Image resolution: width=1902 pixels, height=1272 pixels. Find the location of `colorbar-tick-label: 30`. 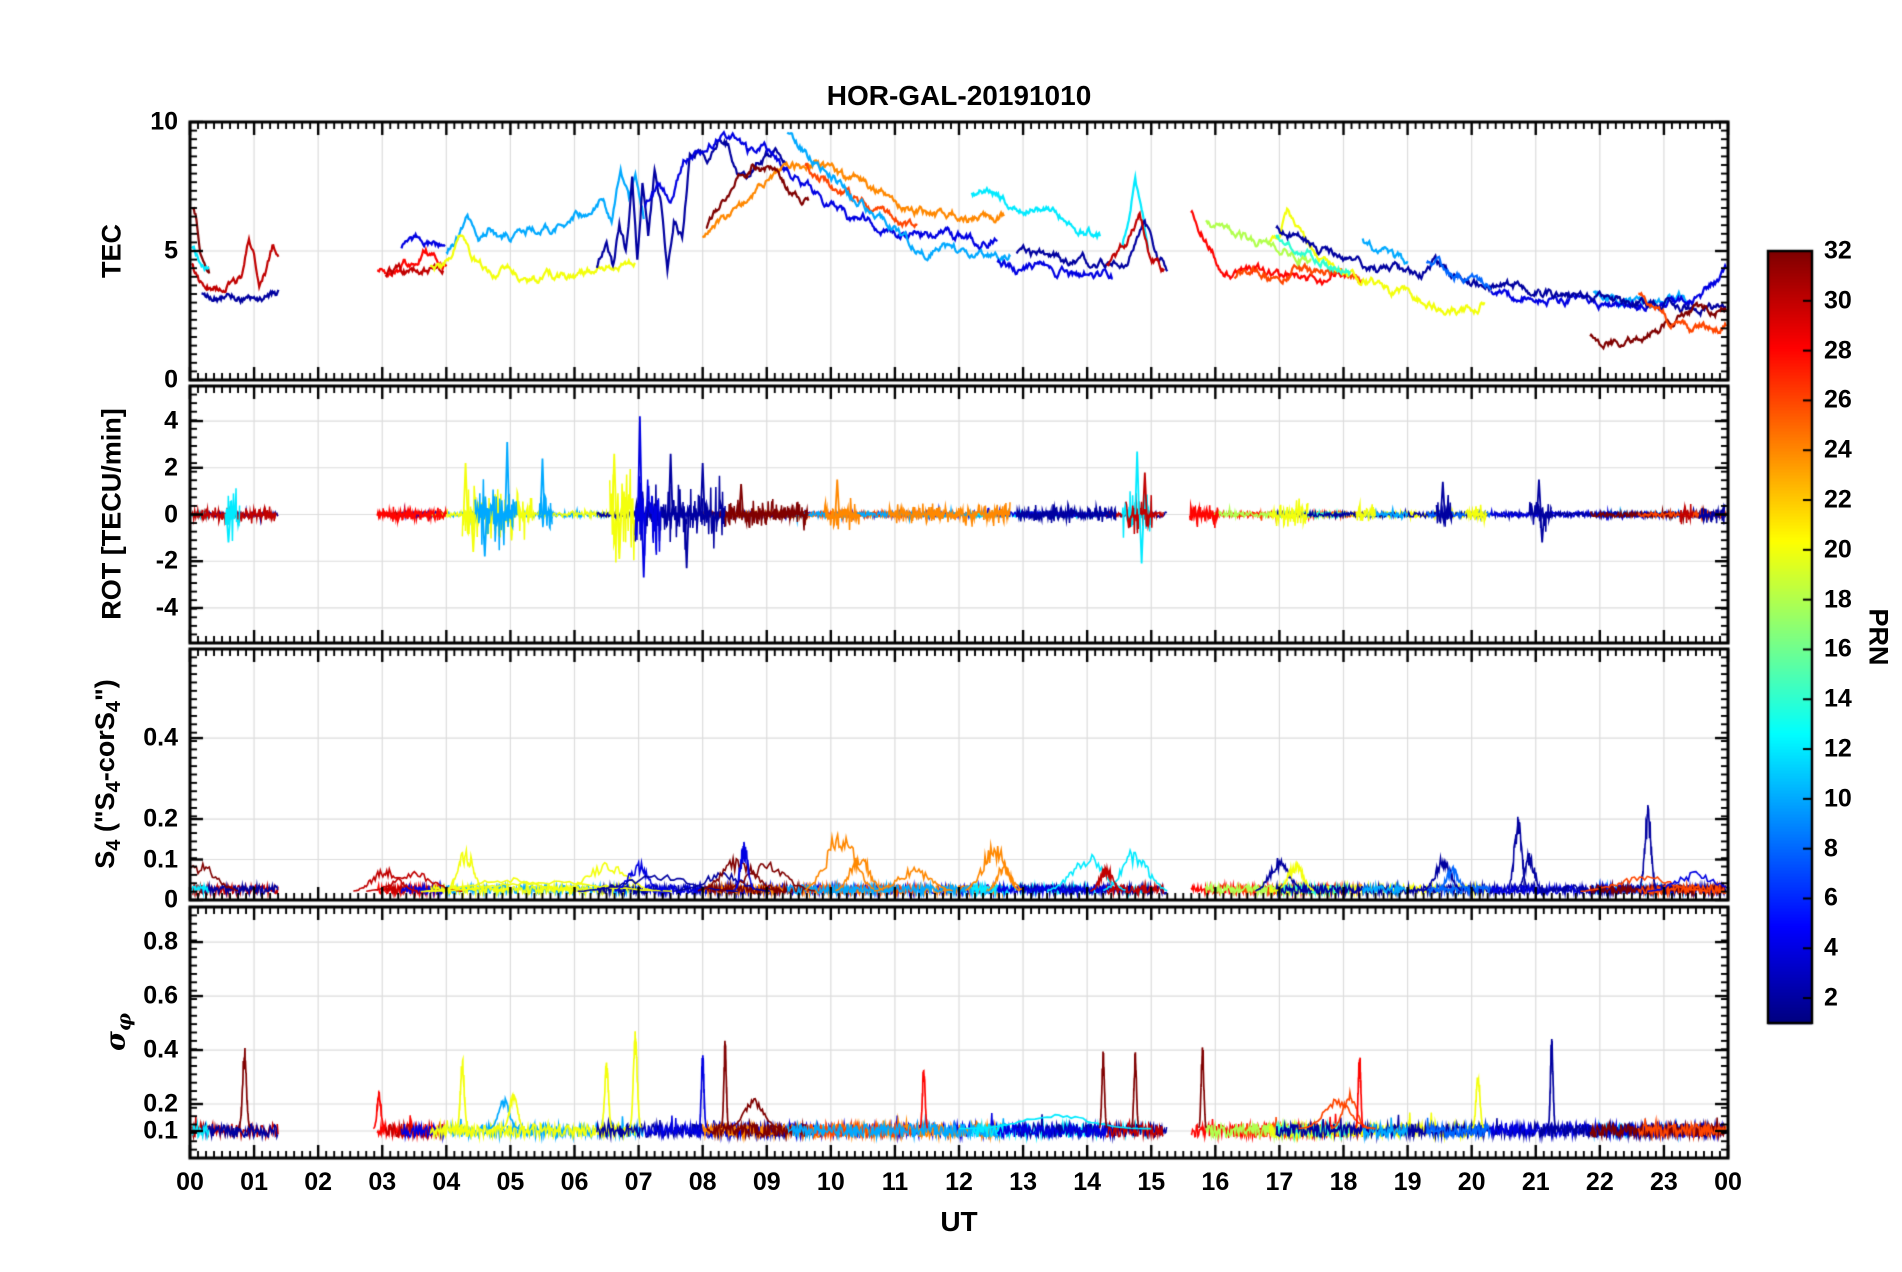

colorbar-tick-label: 30 is located at coordinates (1838, 300).